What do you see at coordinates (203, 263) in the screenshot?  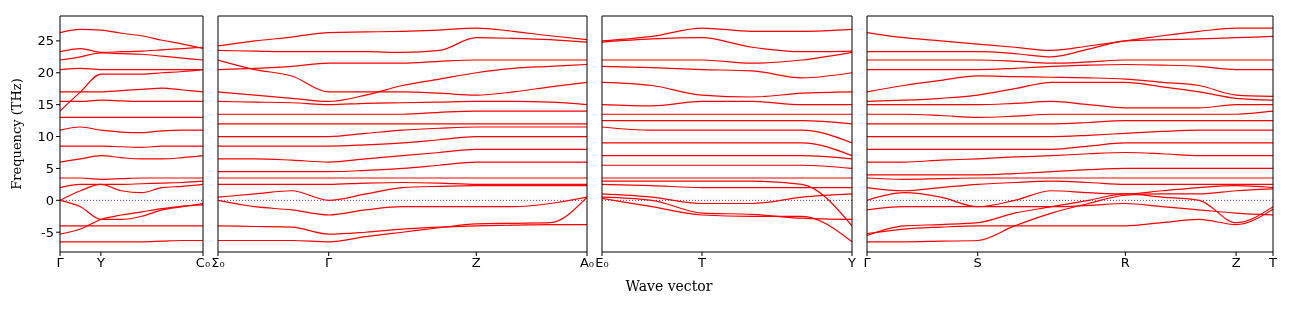 I see `x-tick-label: C₀` at bounding box center [203, 263].